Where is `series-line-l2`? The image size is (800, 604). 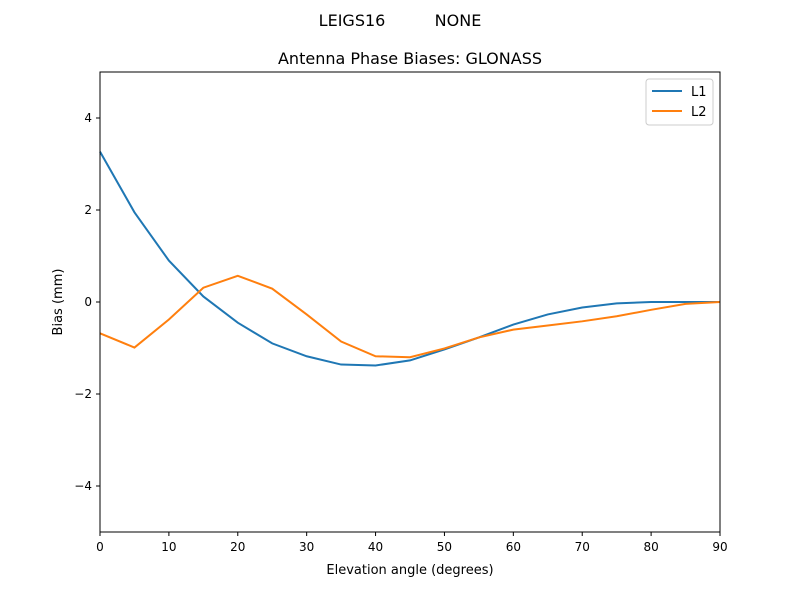
series-line-l2 is located at coordinates (410, 316).